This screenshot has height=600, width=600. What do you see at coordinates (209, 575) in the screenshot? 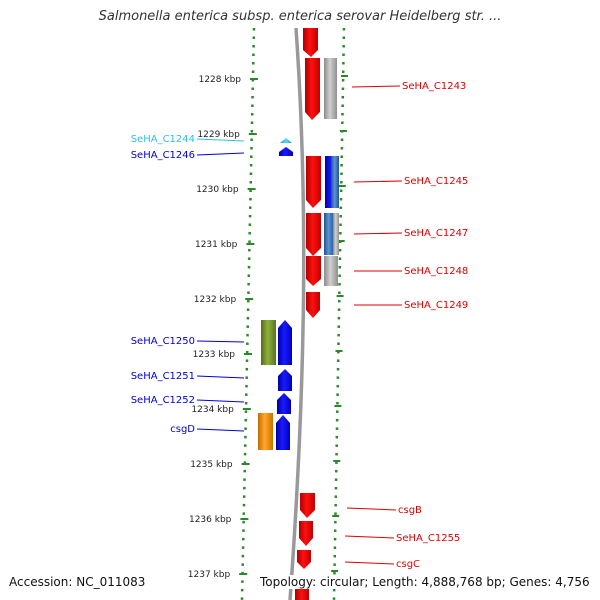
I see `tick-label: 1237 kbp` at bounding box center [209, 575].